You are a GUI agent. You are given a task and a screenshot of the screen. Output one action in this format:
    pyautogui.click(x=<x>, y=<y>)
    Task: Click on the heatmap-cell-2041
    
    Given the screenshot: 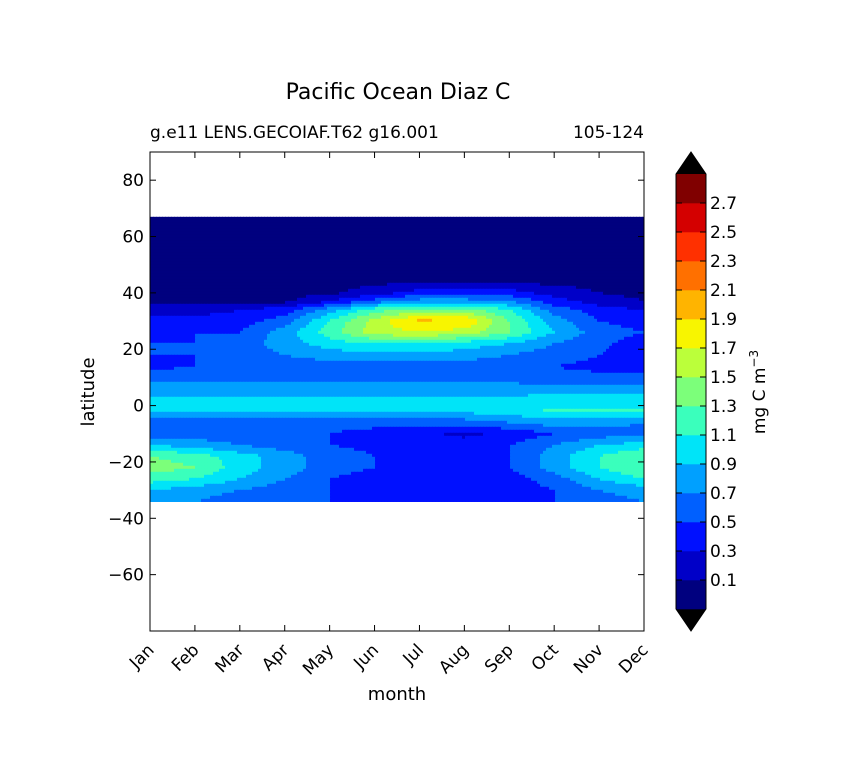 What is the action you would take?
    pyautogui.click(x=335, y=254)
    